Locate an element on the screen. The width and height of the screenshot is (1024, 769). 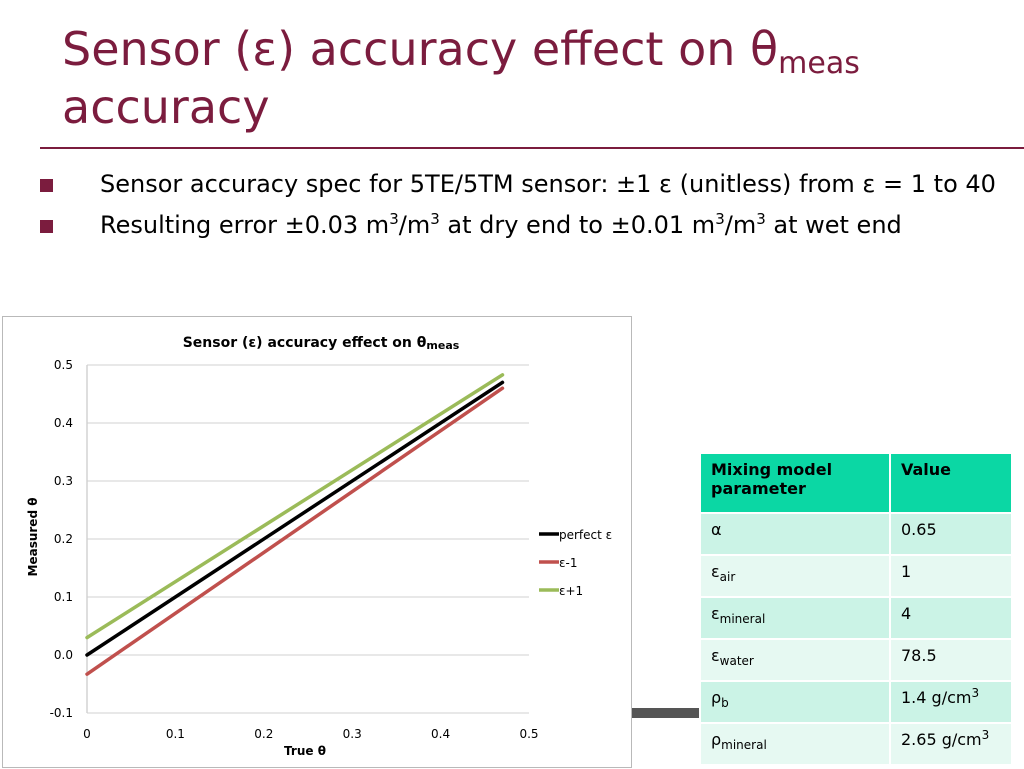
param-cell: εair is located at coordinates (795, 576).